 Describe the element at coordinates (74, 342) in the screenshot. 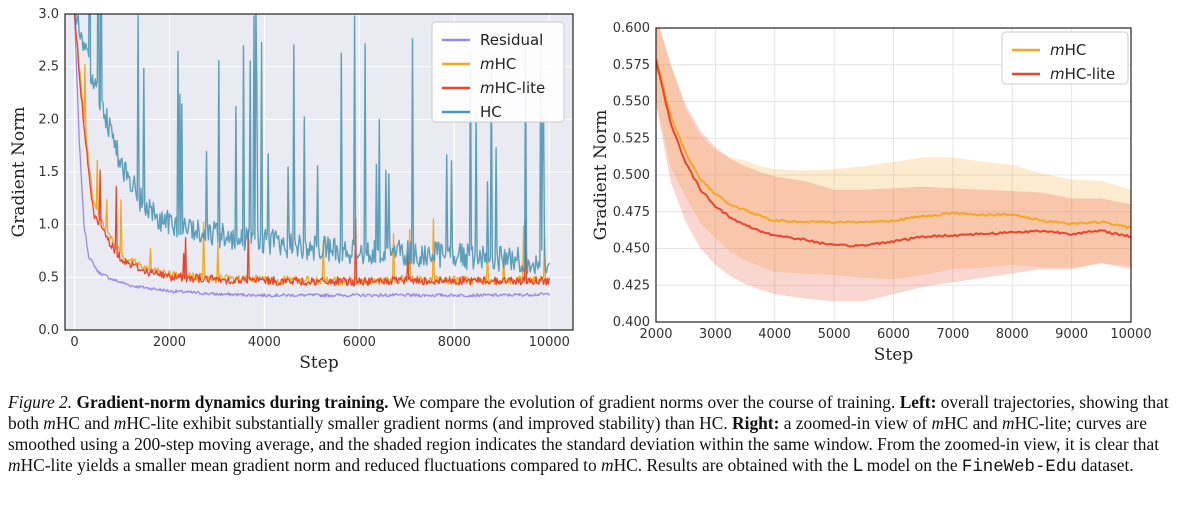

I see `x-tick-label: 0` at that location.